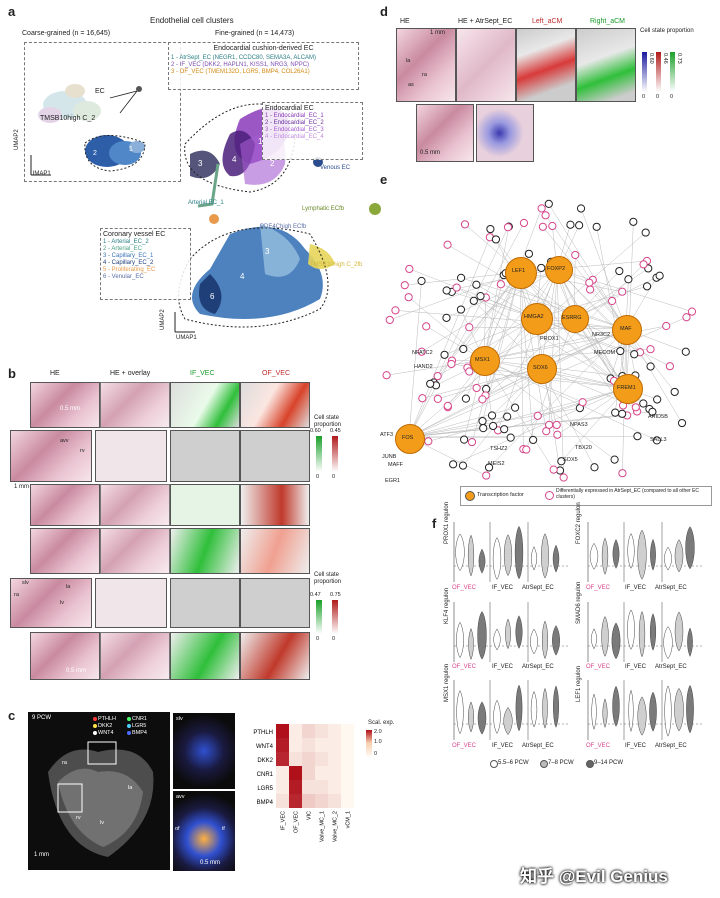 Image resolution: width=720 pixels, height=898 pixels. Describe the element at coordinates (583, 448) in the screenshot. I see `e-lbl-tbx20: TBX20` at that location.